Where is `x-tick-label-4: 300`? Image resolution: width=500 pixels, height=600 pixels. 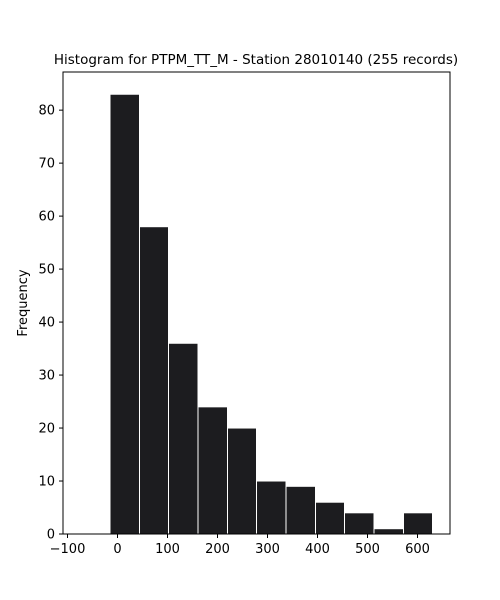 x-tick-label-4: 300 is located at coordinates (267, 549).